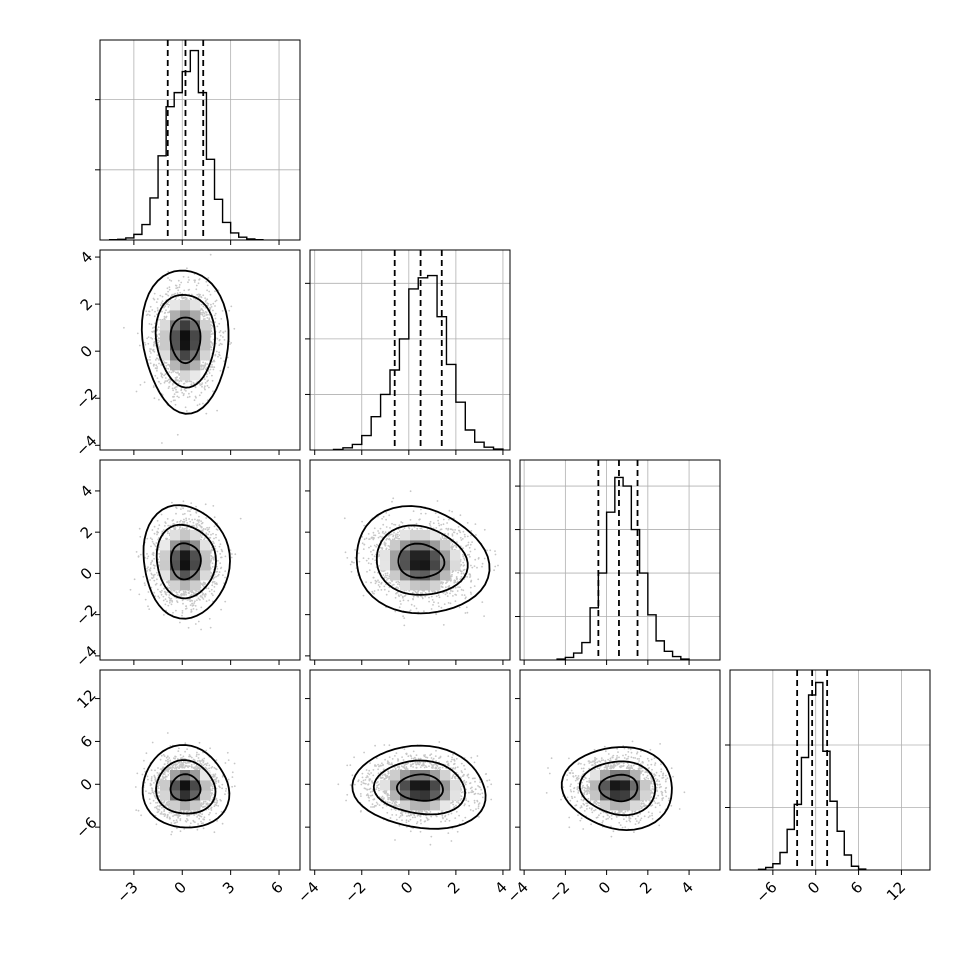  Describe the element at coordinates (686, 887) in the screenshot. I see `x-tick-label: 4` at that location.